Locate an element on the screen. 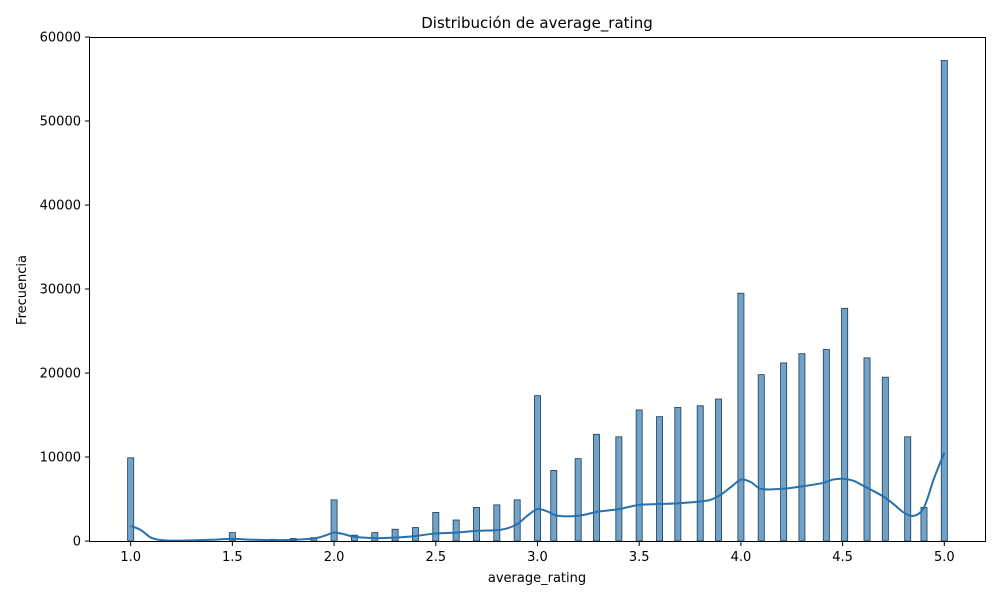  x-tick-label: 4.5 is located at coordinates (842, 557).